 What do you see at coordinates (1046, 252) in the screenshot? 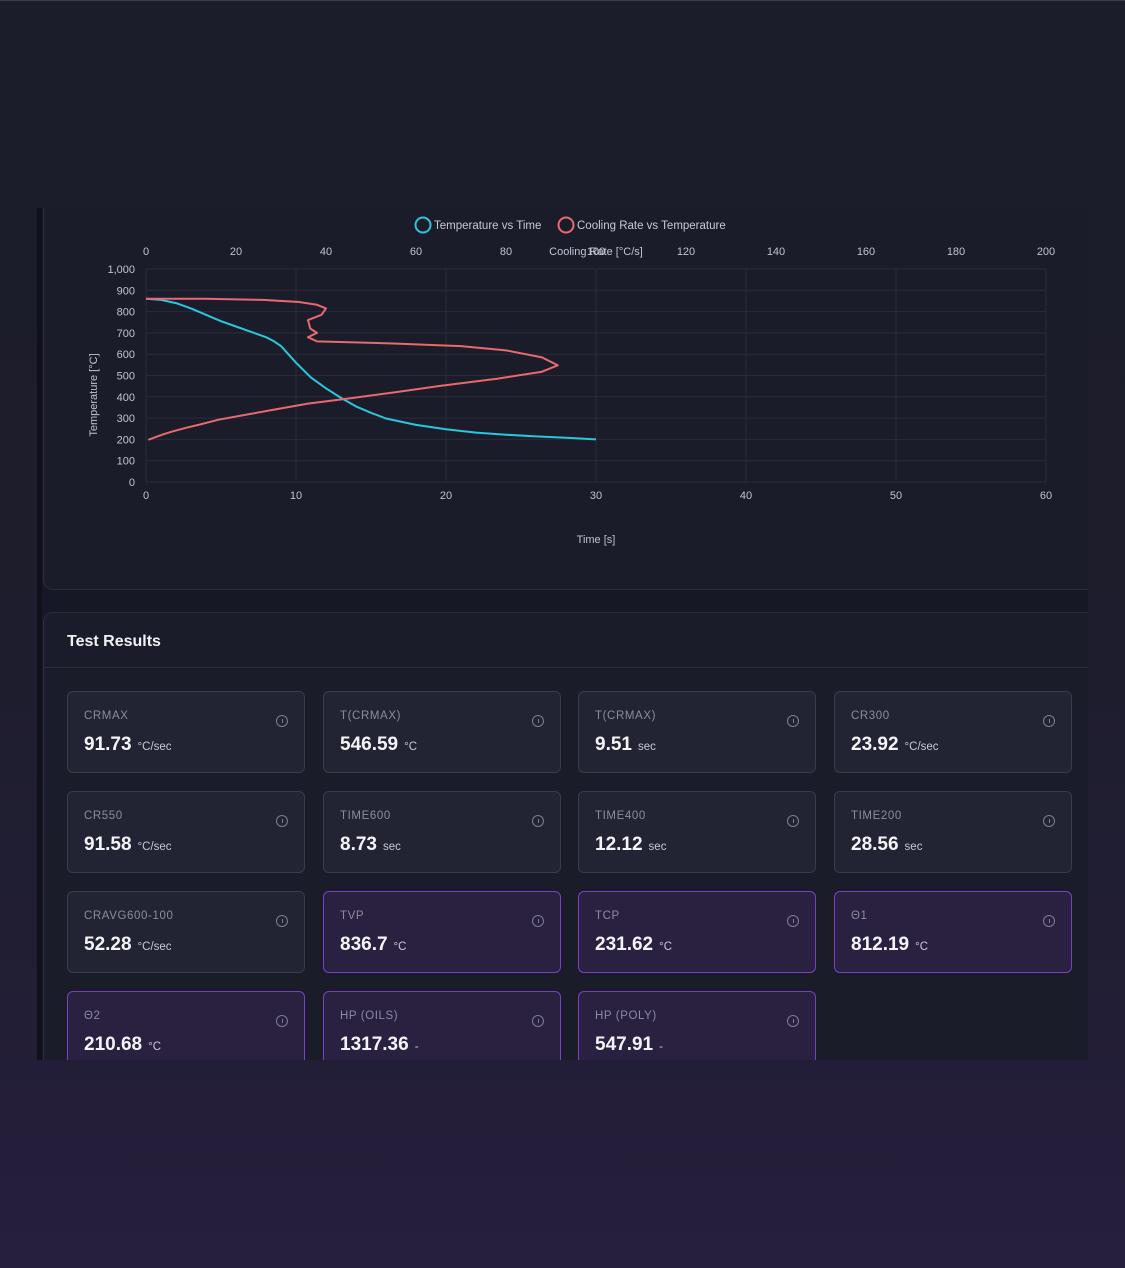
I see `x2-tick-label: 200` at bounding box center [1046, 252].